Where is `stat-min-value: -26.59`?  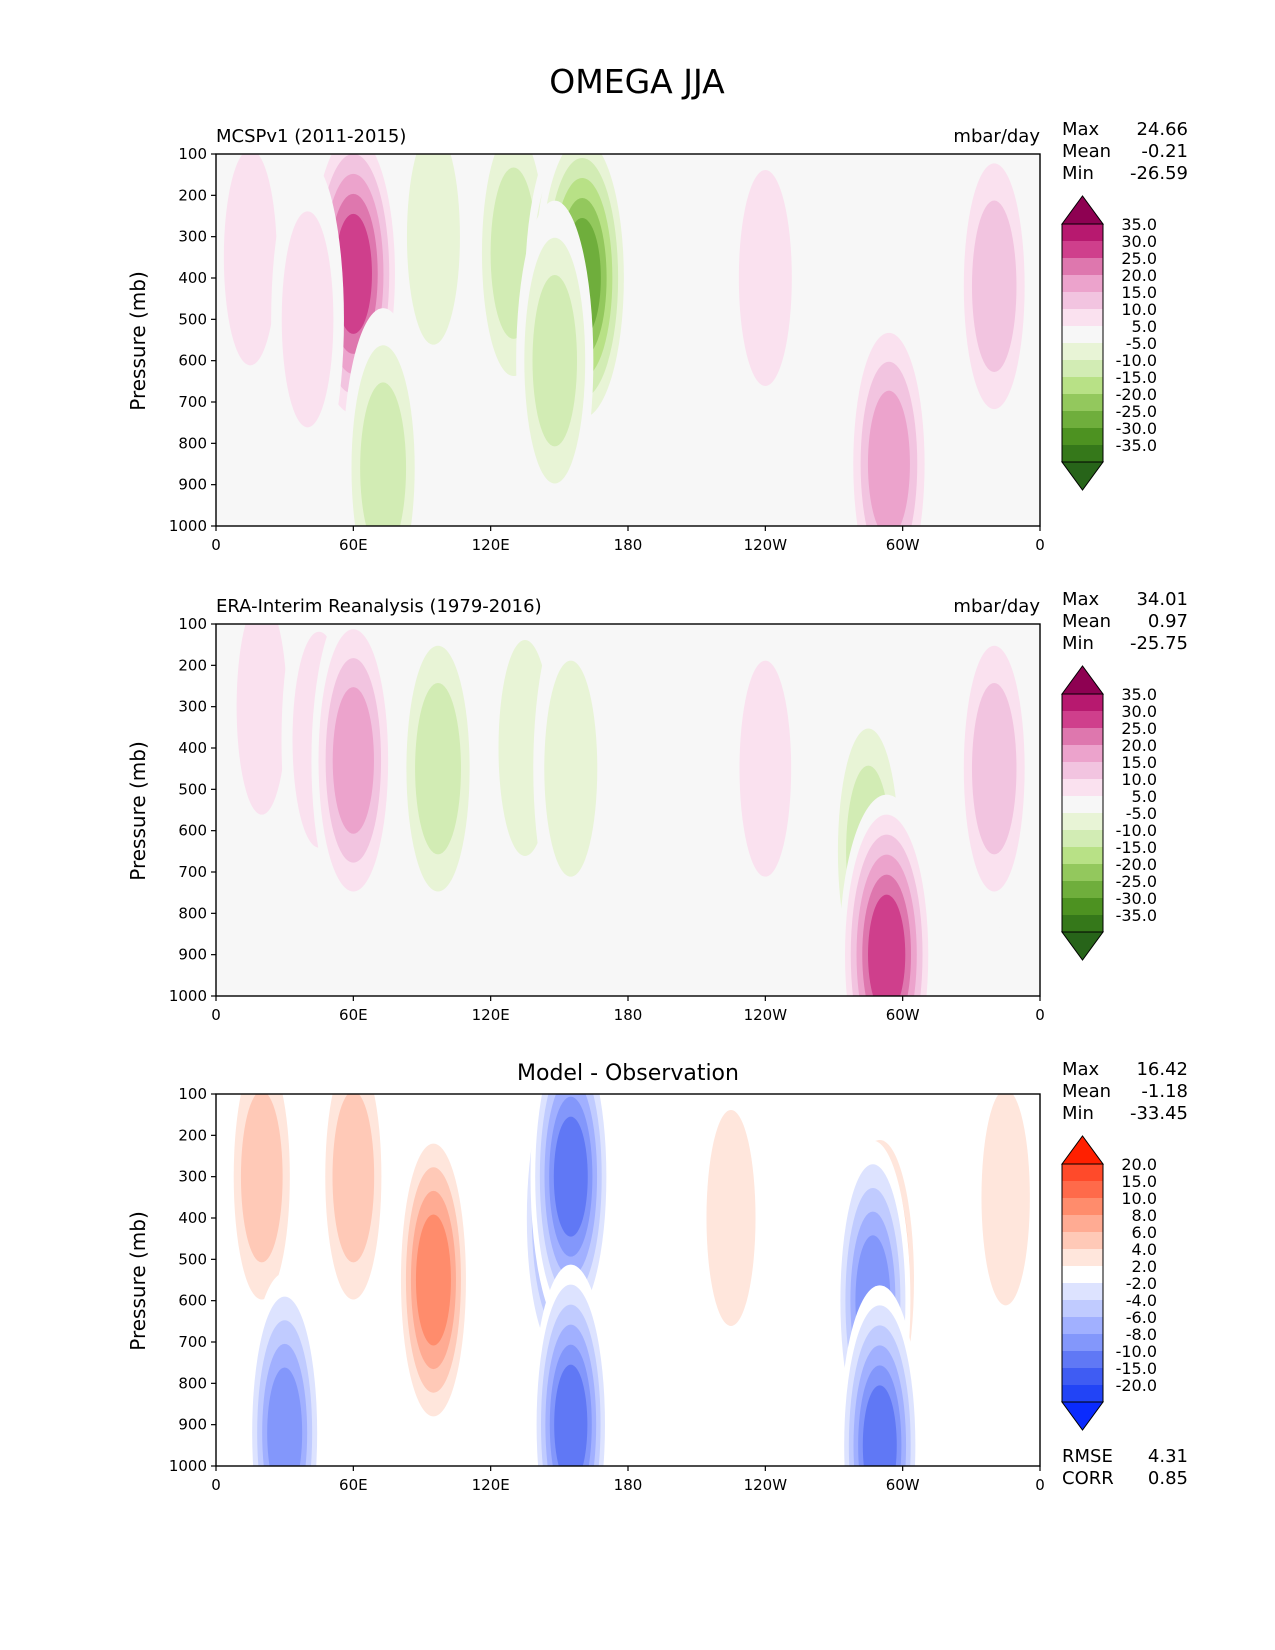
stat-min-value: -26.59 is located at coordinates (1159, 173).